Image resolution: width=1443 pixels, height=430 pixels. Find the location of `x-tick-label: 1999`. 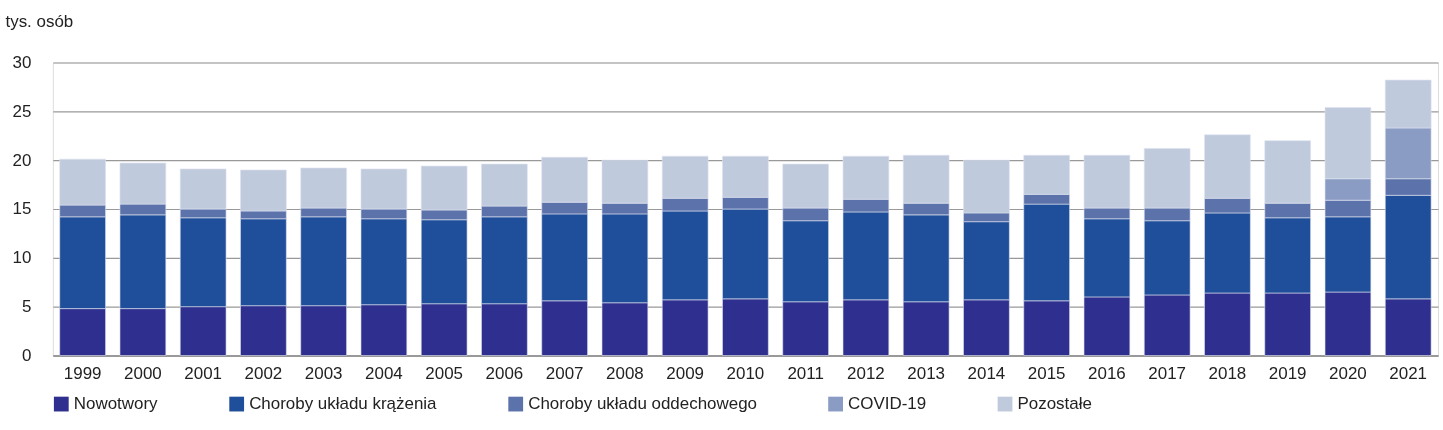

x-tick-label: 1999 is located at coordinates (82, 373).